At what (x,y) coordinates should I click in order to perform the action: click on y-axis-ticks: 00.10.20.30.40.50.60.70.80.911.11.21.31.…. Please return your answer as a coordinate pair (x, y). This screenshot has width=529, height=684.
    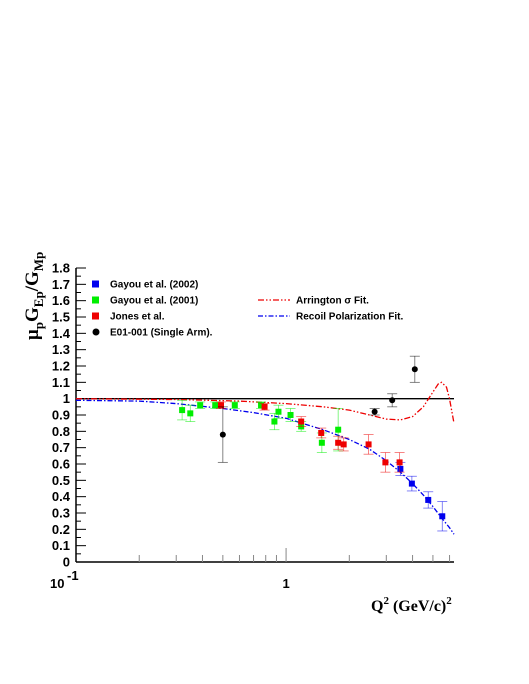
    Looking at the image, I should click on (69, 415).